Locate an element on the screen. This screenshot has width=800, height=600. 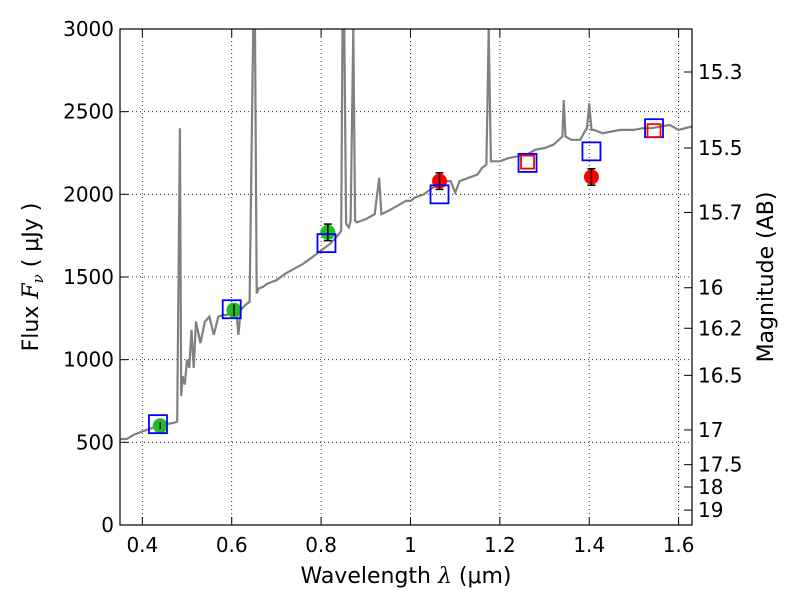
x-tick-label: 0.4 is located at coordinates (142, 545).